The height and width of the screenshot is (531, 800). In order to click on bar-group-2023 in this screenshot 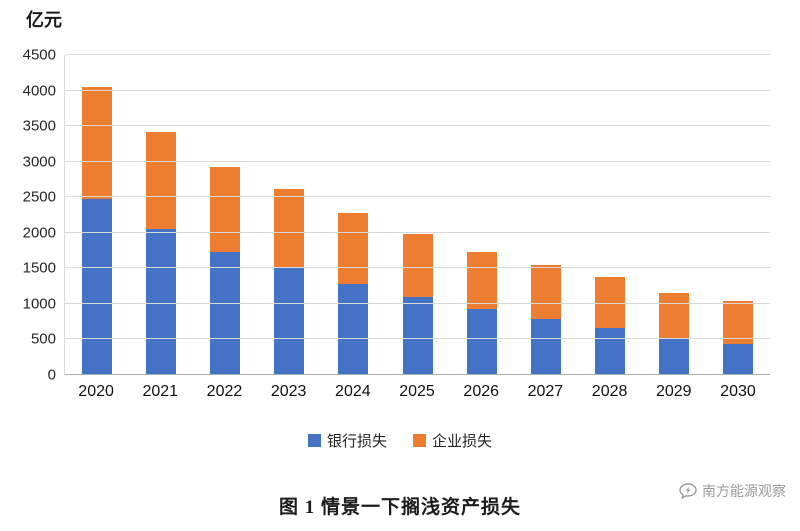, I will do `click(289, 215)`.